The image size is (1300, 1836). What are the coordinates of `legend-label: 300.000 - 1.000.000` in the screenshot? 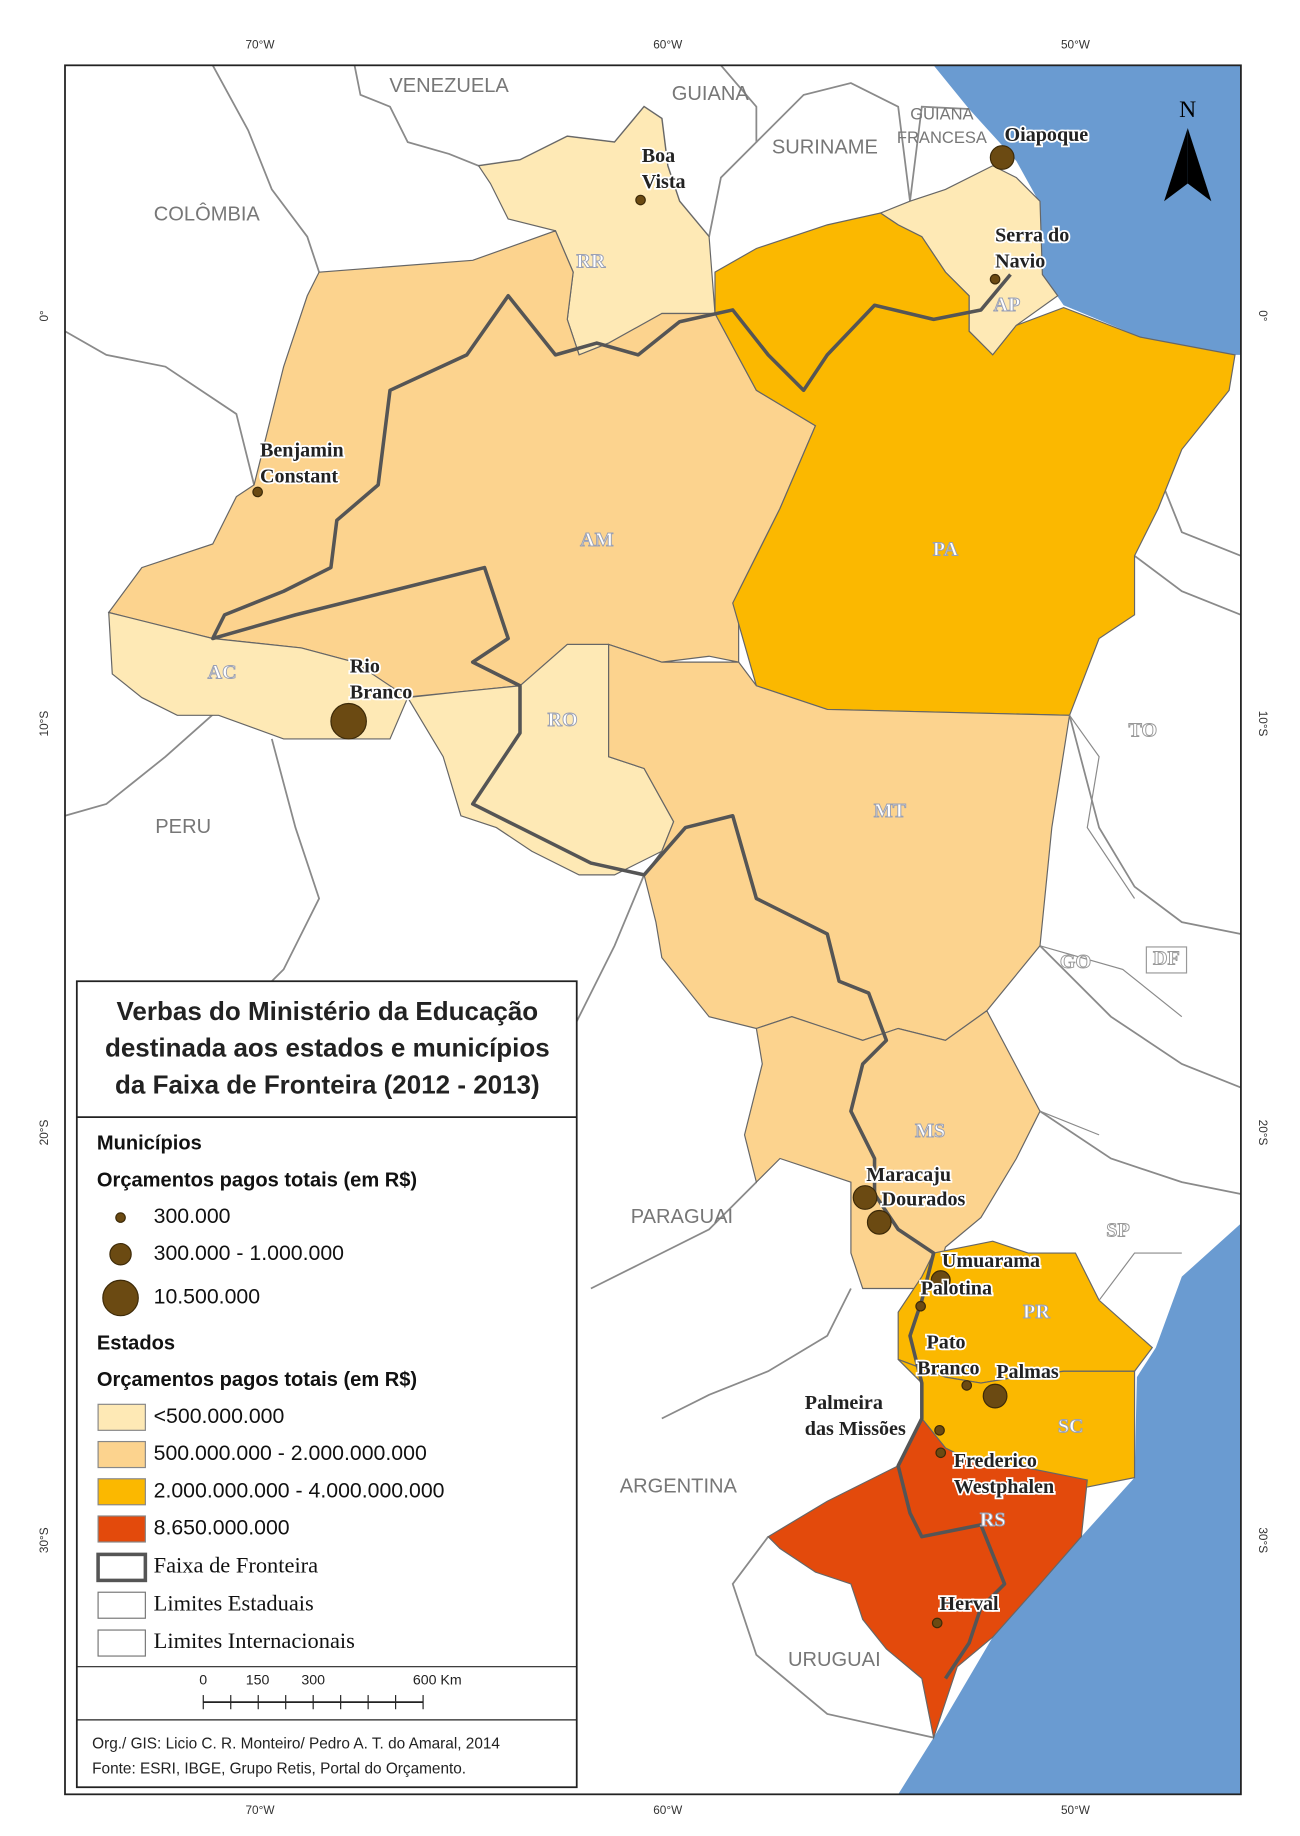 It's located at (249, 1253).